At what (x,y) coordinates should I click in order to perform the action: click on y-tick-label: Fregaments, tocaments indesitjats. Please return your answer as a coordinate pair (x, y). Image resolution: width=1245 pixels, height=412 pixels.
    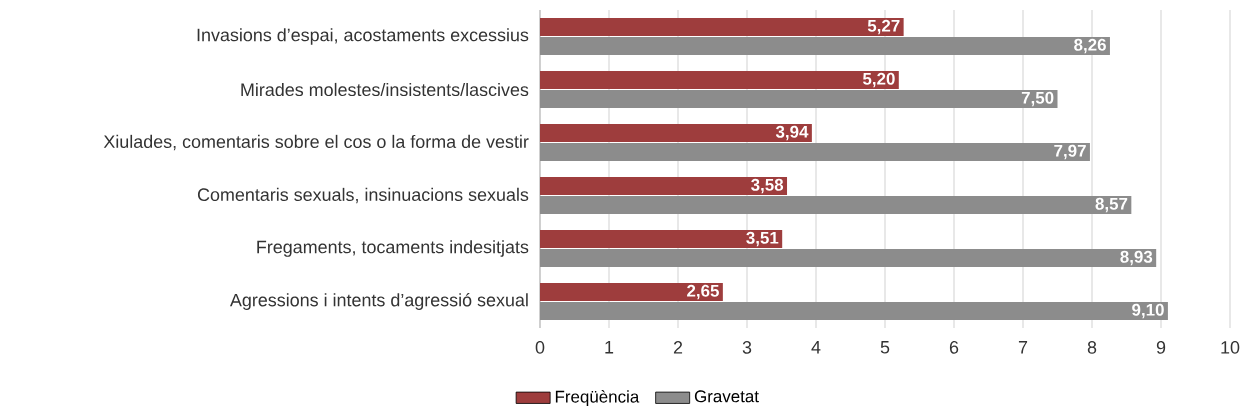
    Looking at the image, I should click on (393, 248).